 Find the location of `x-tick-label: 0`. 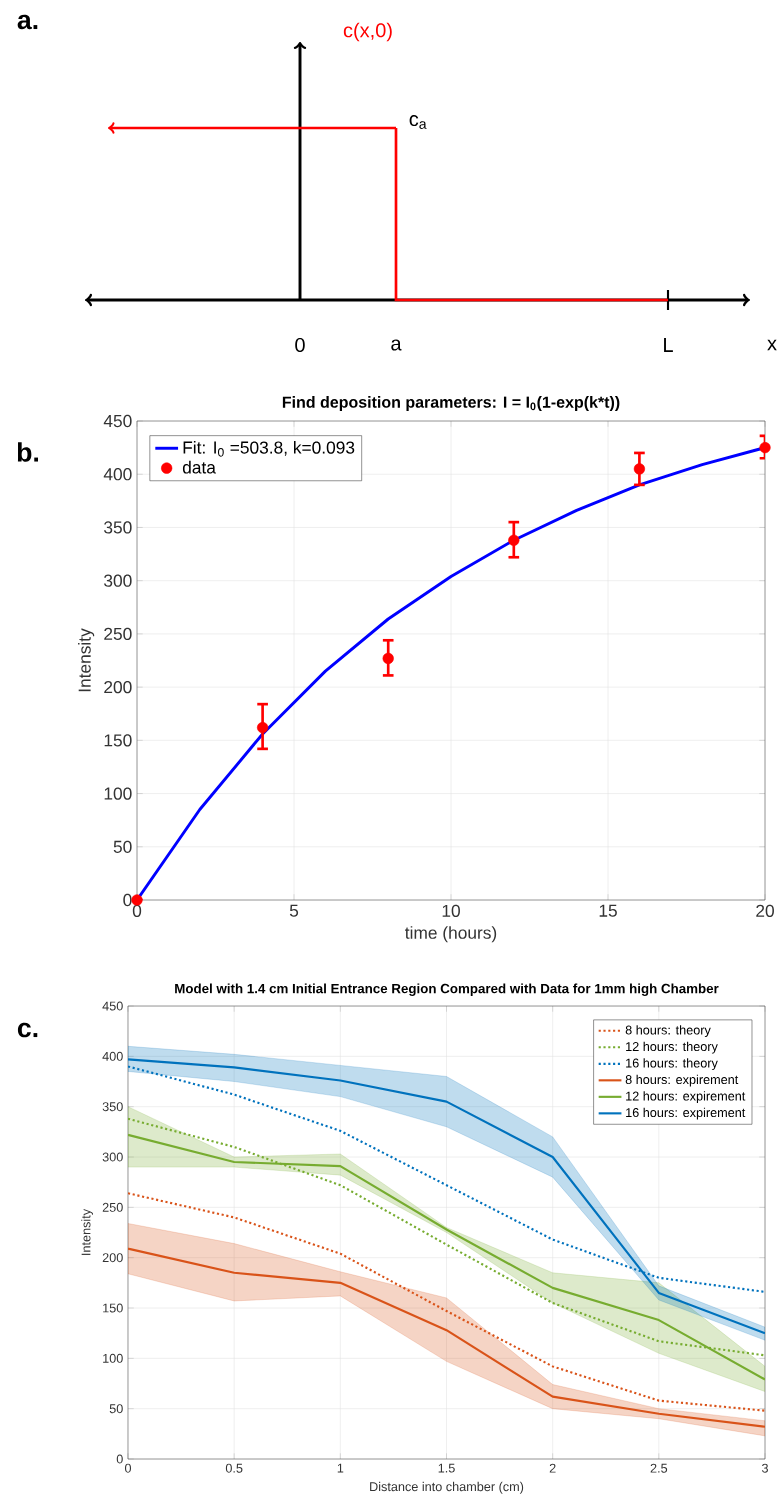

x-tick-label: 0 is located at coordinates (137, 910).